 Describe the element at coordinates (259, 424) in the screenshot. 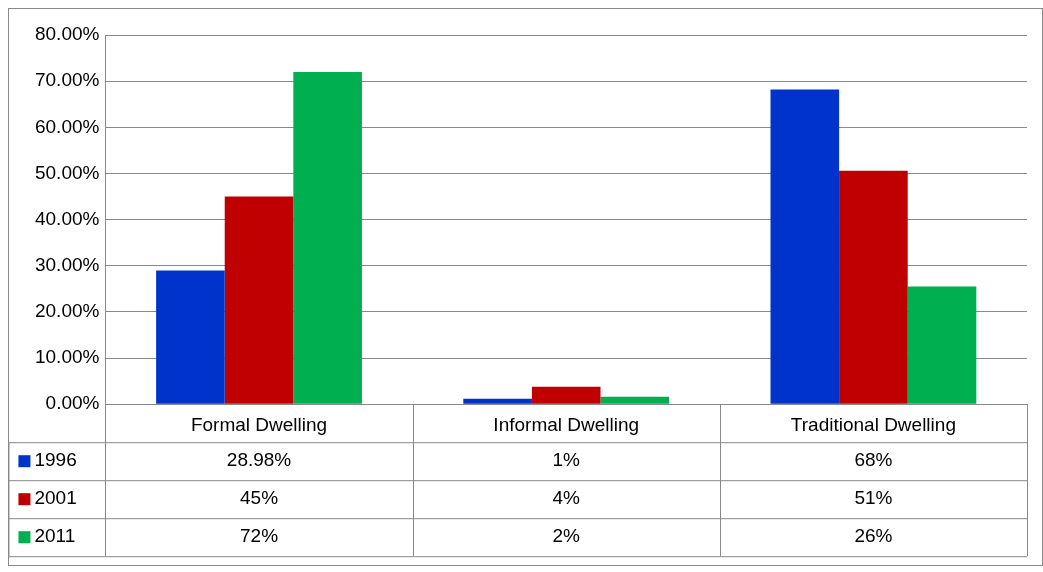

I see `x-tick-label: Formal Dwelling` at that location.